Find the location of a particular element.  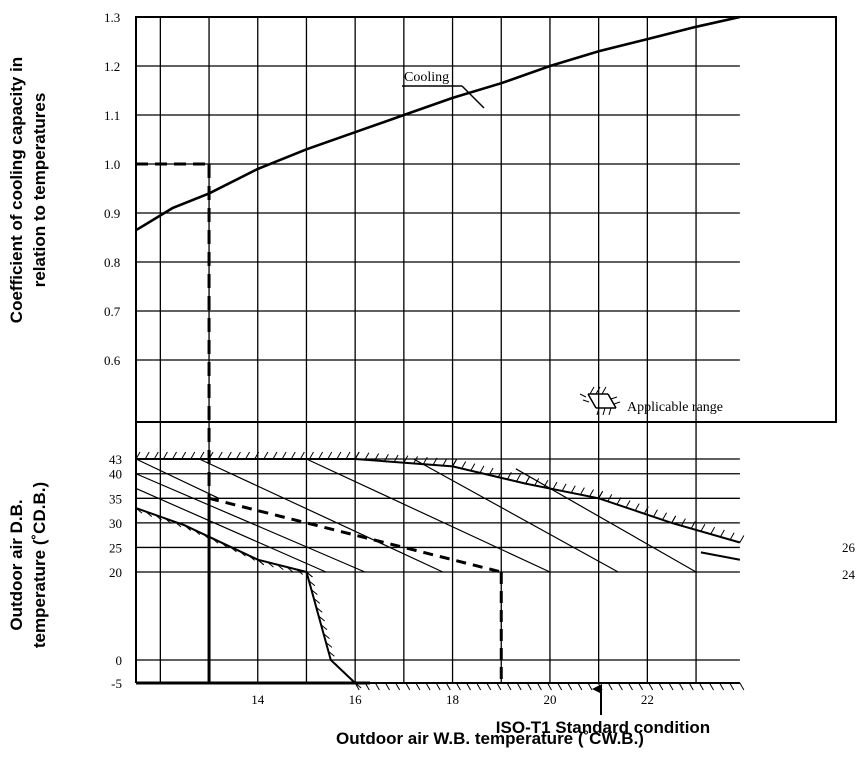

x-tick-label: 22 is located at coordinates (647, 699).